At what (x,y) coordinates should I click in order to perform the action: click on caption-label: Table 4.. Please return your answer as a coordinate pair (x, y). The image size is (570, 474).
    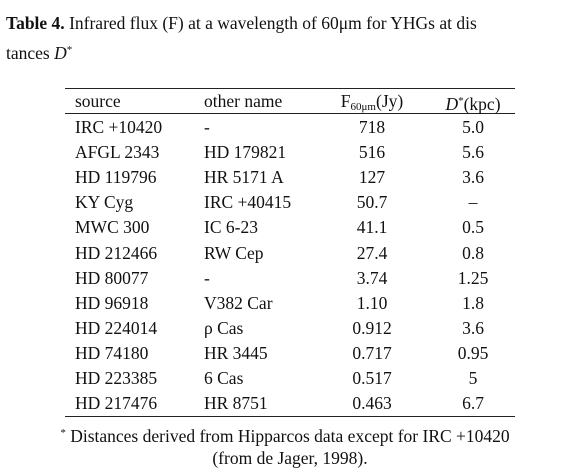
    Looking at the image, I should click on (35, 23).